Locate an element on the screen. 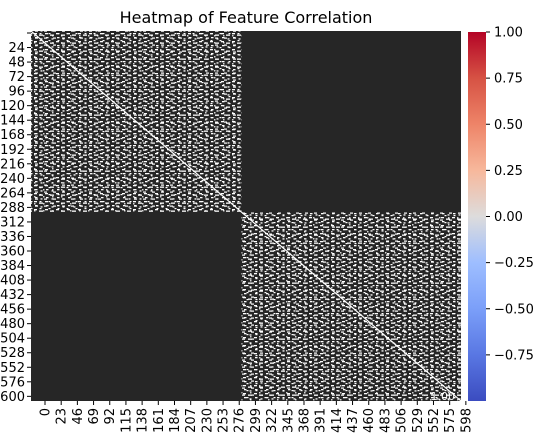 This screenshot has width=548, height=448. x-tick-label: 92 is located at coordinates (110, 416).